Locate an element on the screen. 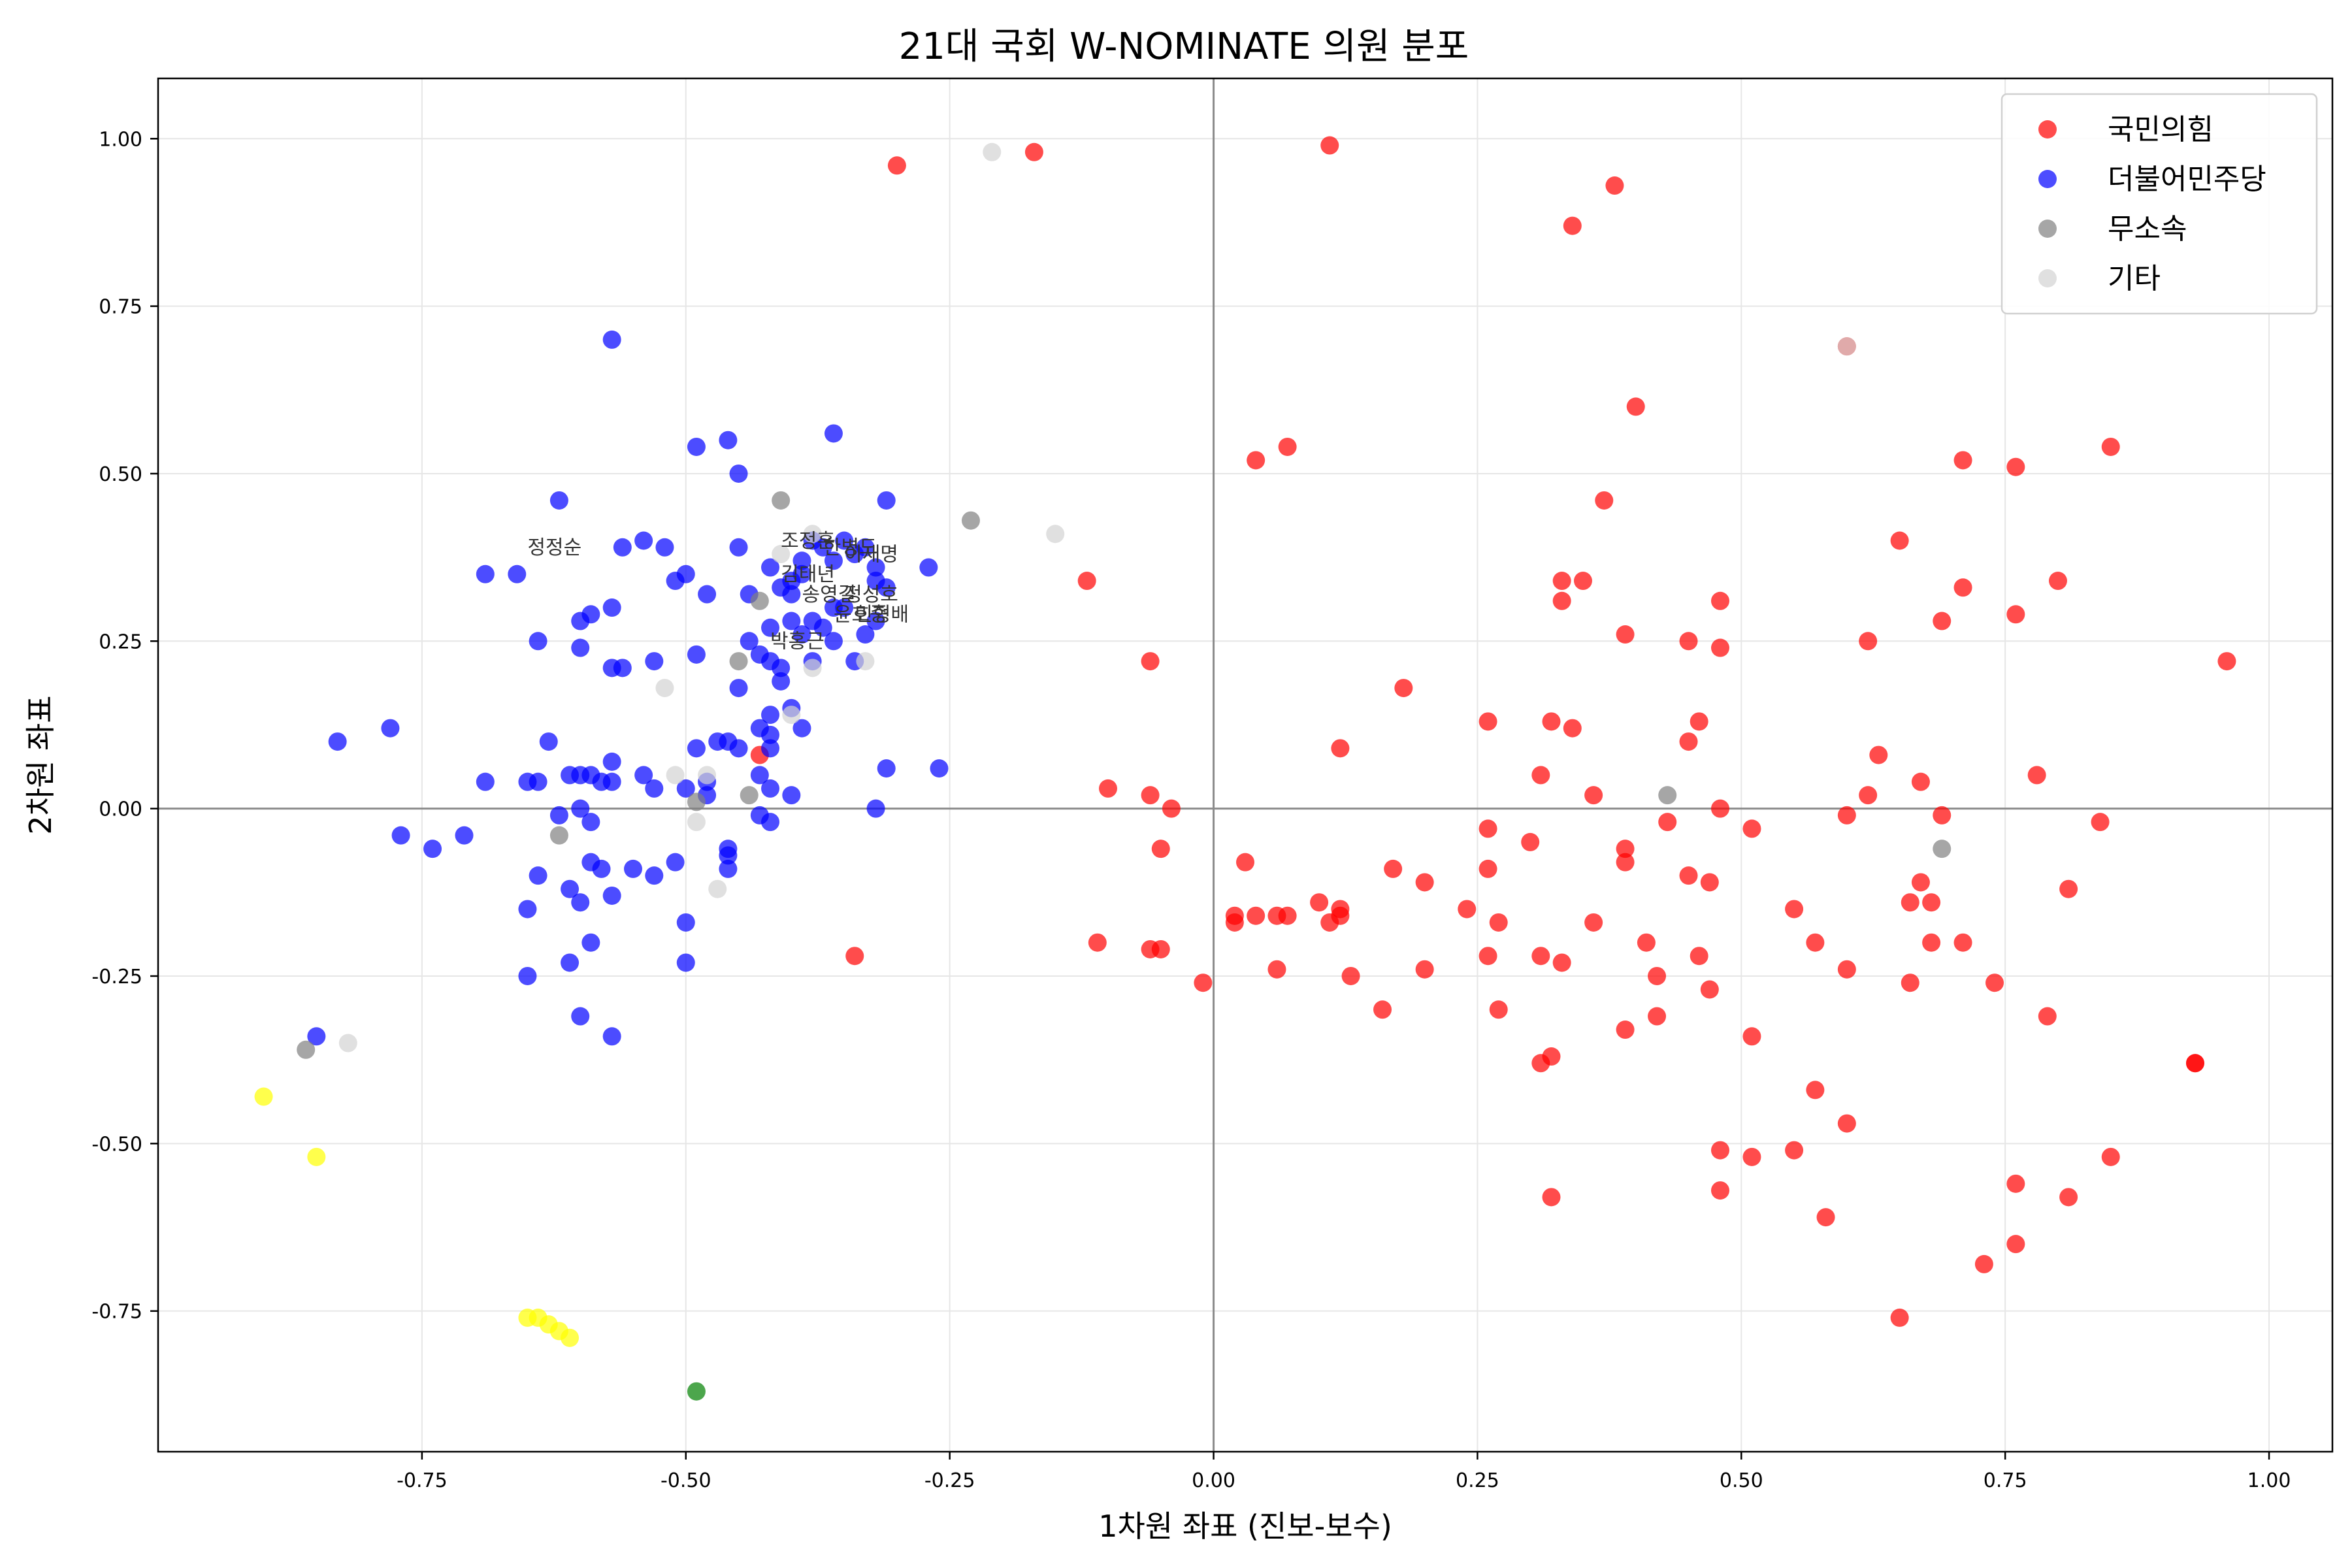  y-tick-label: -0.50 is located at coordinates (116, 1144).